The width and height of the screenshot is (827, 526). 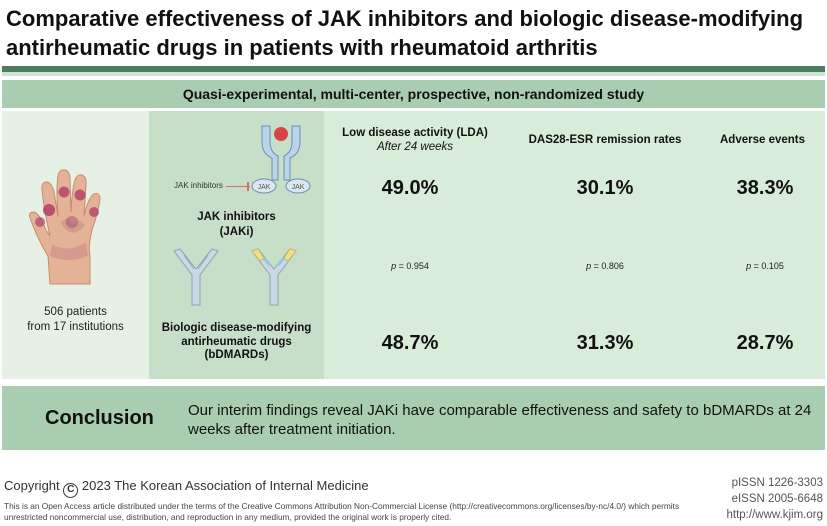 I want to click on remission-p-value: p = 0.806, so click(x=605, y=266).